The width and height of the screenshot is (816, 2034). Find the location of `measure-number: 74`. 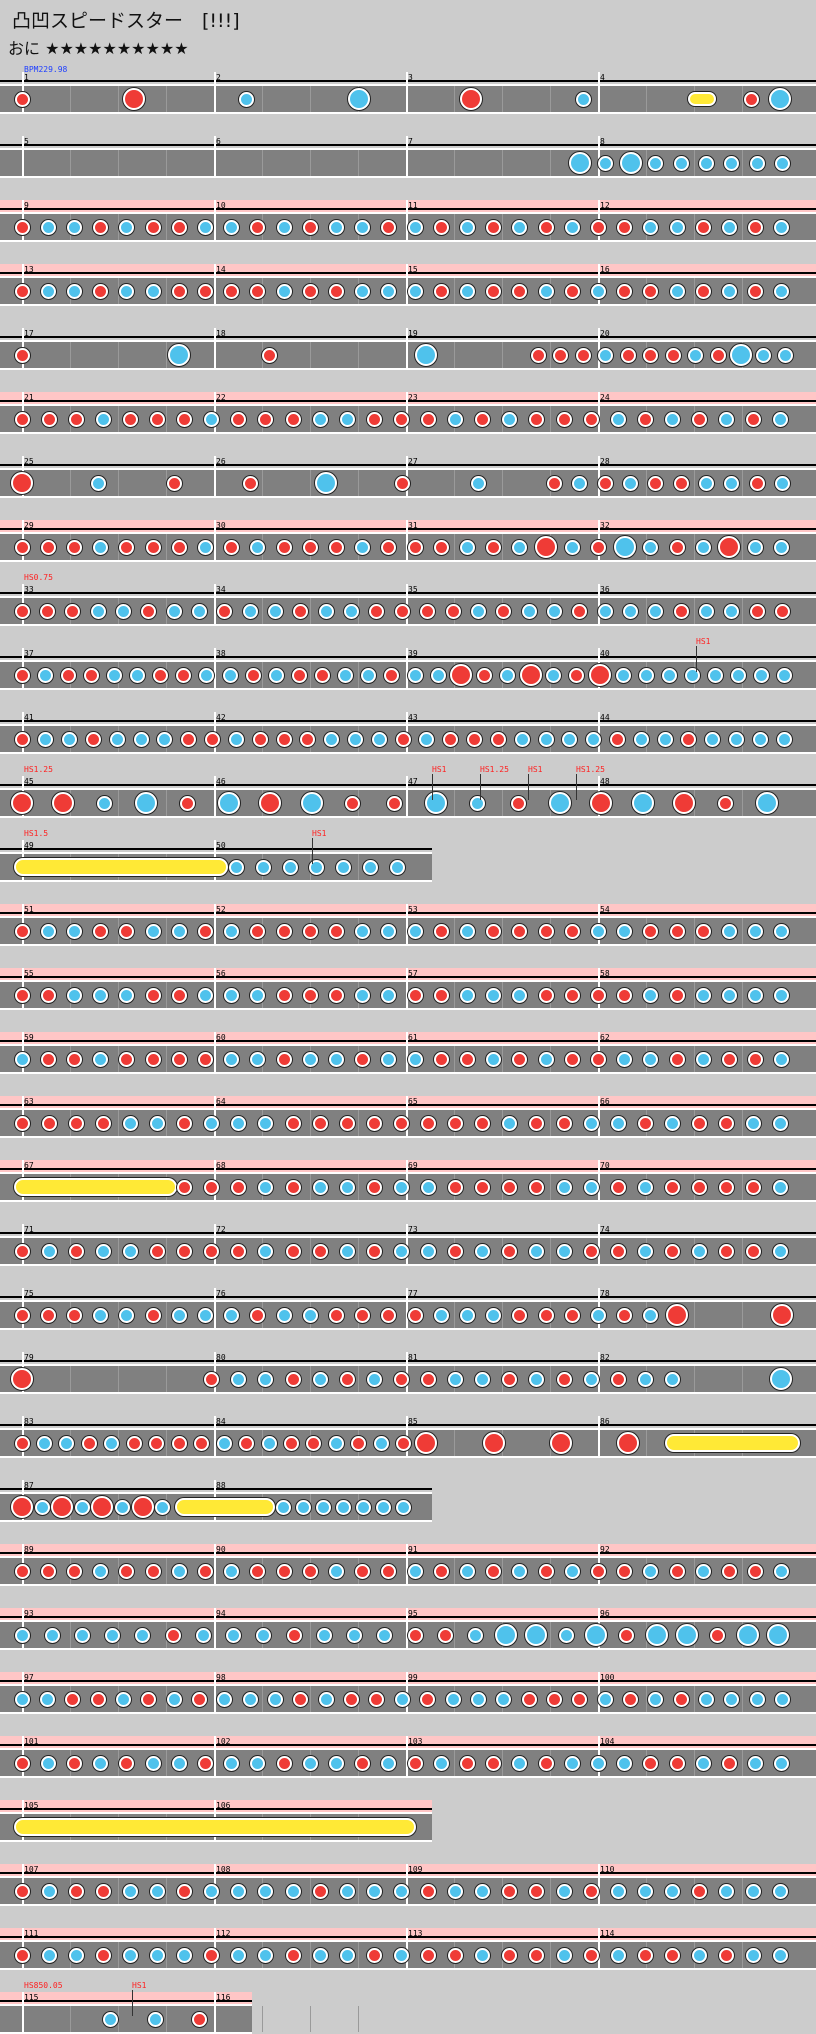

measure-number: 74 is located at coordinates (605, 1229).